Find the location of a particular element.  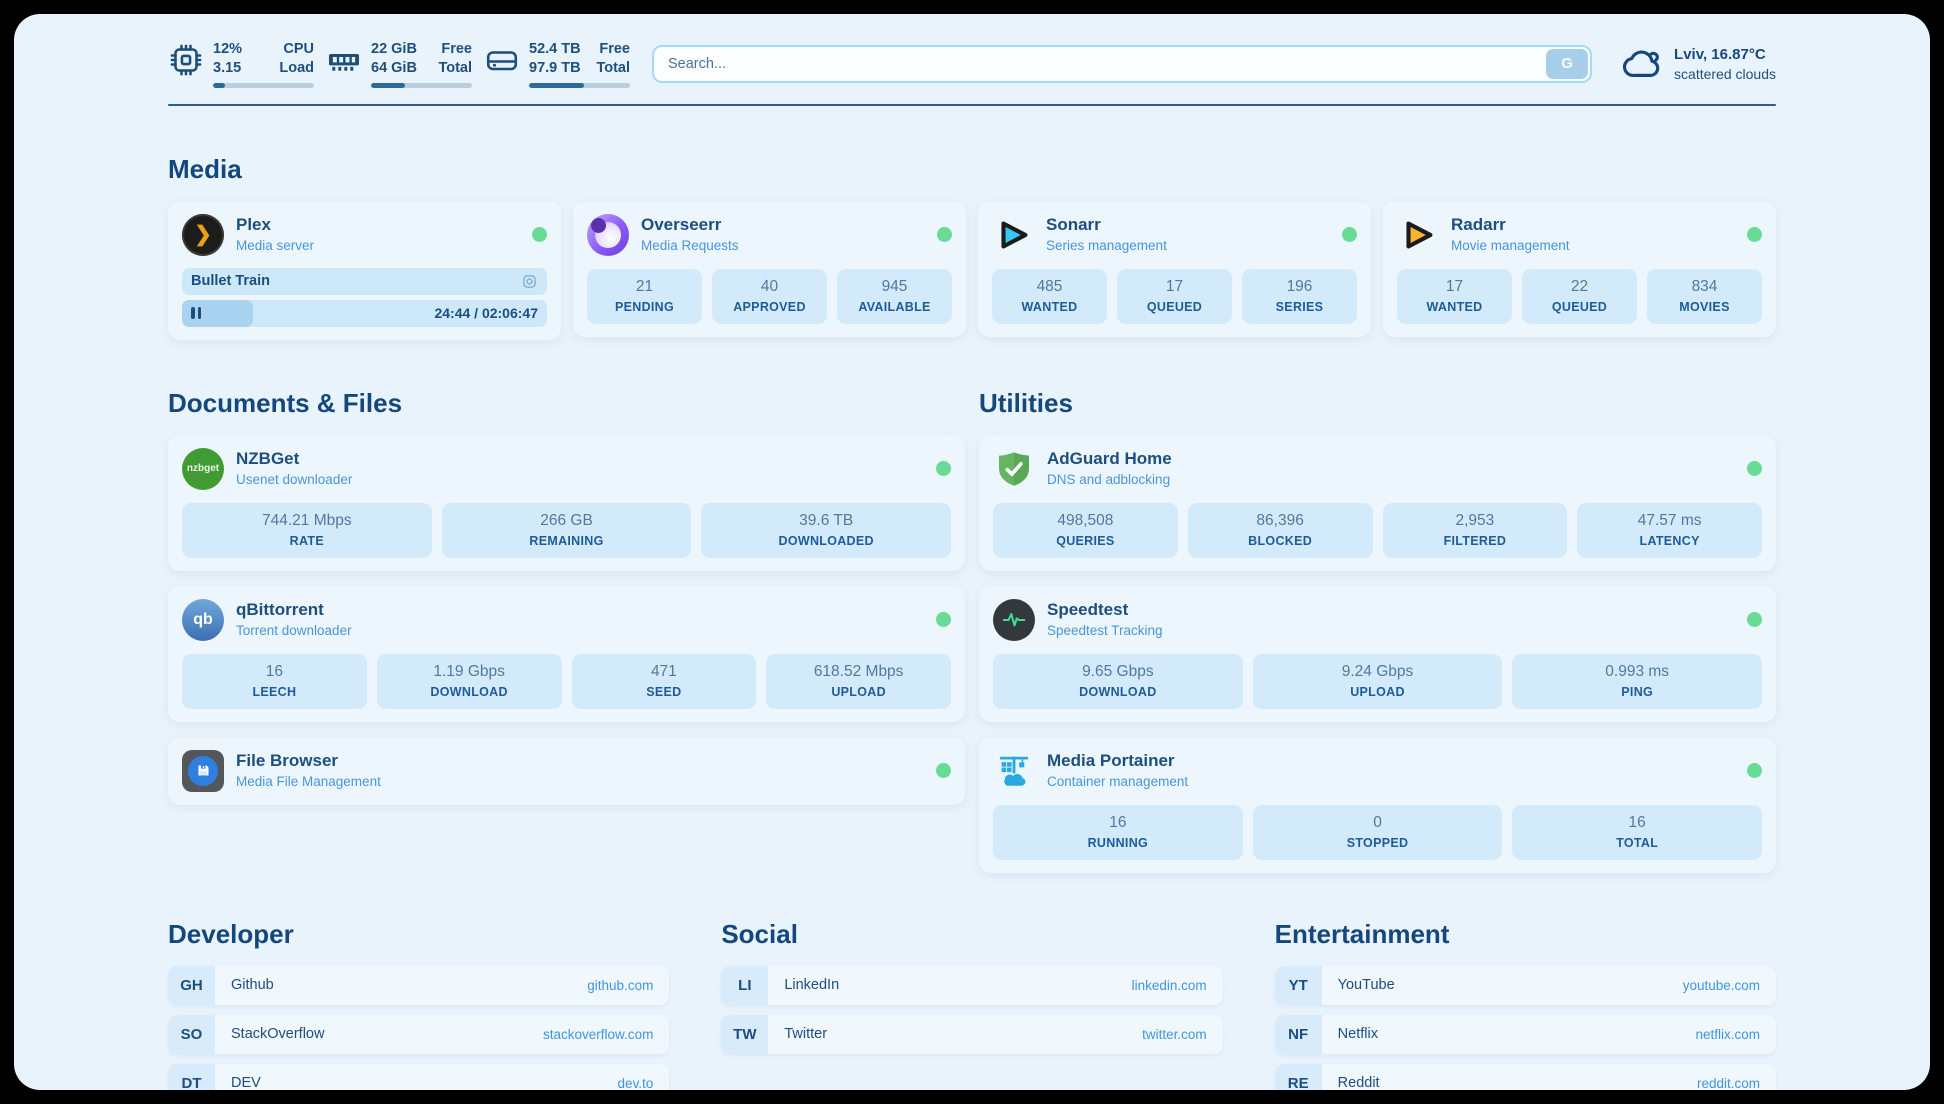

bookmark-twitter: TW Twitter twitter.com is located at coordinates (972, 1034).